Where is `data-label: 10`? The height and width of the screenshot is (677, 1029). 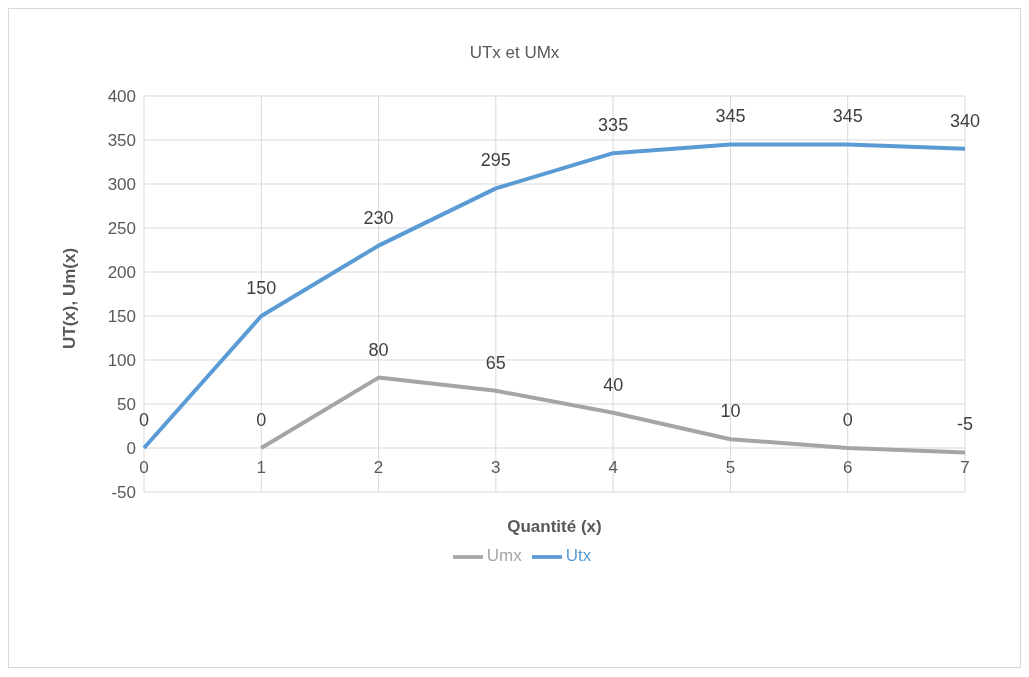 data-label: 10 is located at coordinates (730, 411).